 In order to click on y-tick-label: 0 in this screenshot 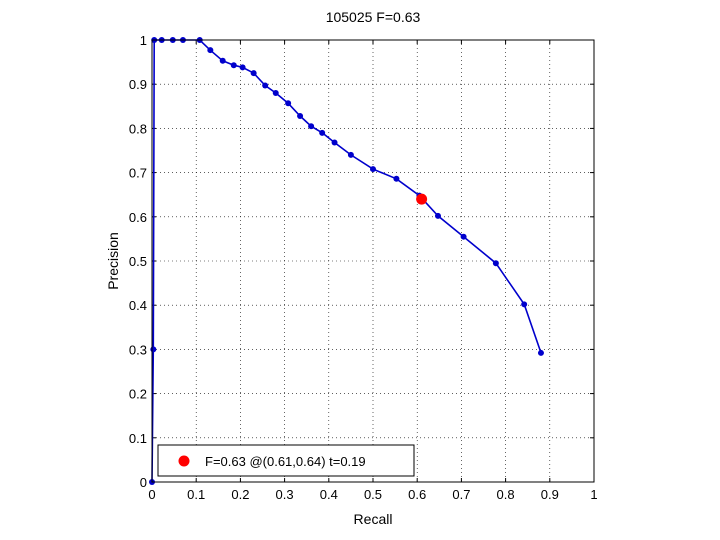, I will do `click(143, 482)`.